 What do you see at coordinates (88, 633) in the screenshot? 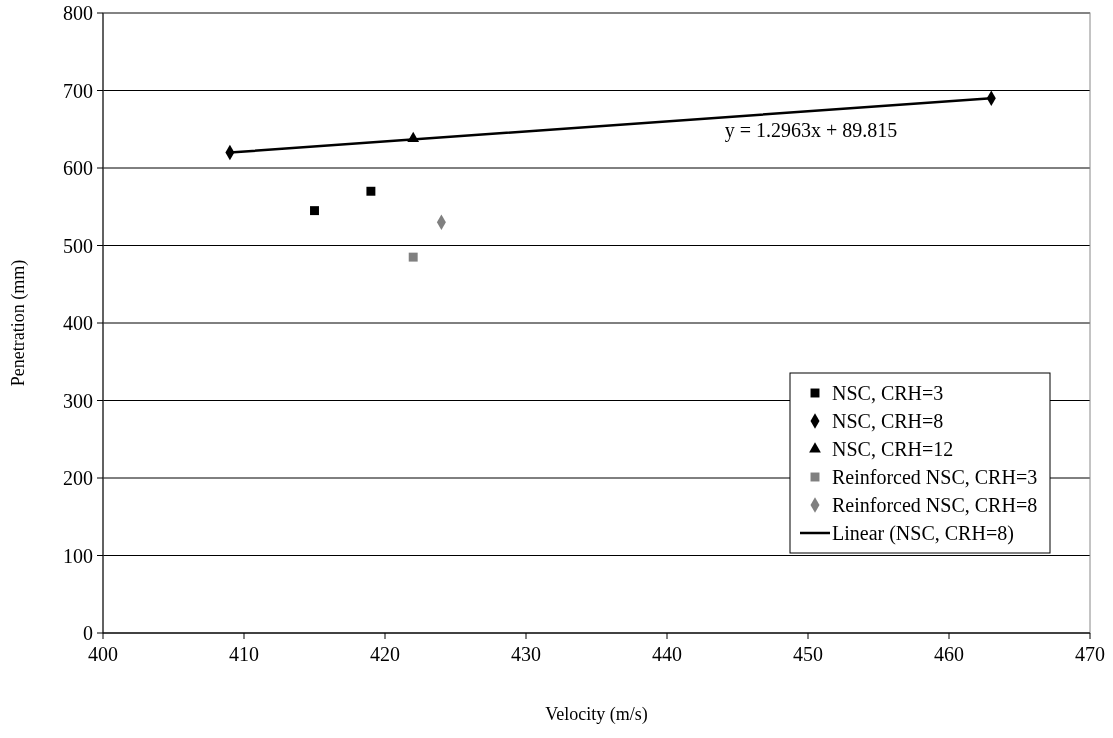
I see `y-tick-label: 0` at bounding box center [88, 633].